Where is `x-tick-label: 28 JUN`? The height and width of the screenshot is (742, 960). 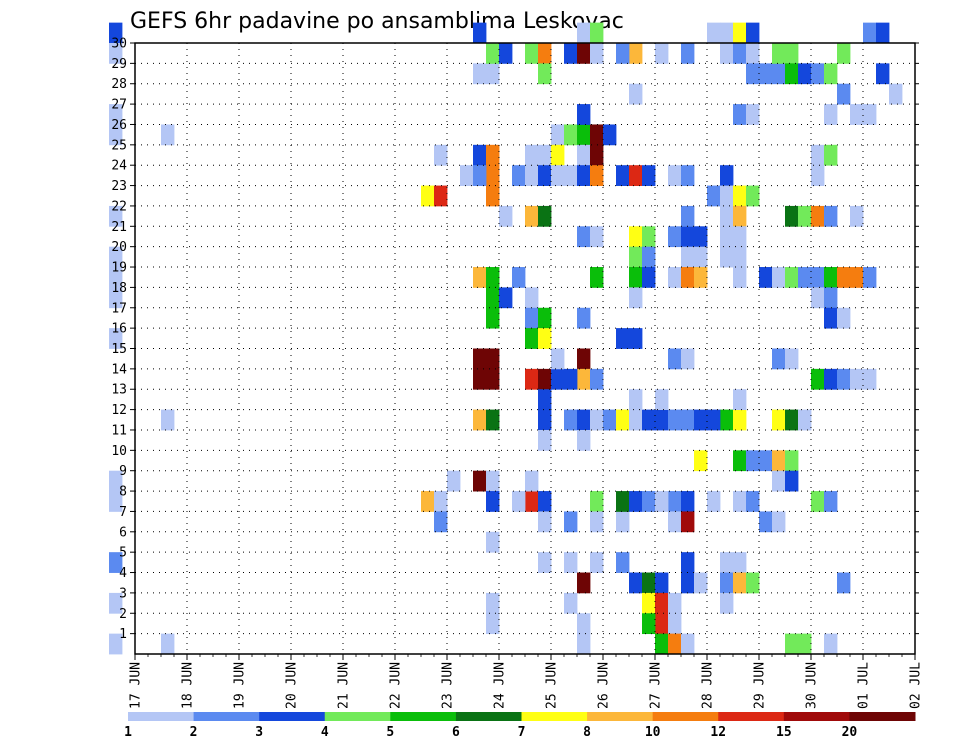 x-tick-label: 28 JUN is located at coordinates (708, 685).